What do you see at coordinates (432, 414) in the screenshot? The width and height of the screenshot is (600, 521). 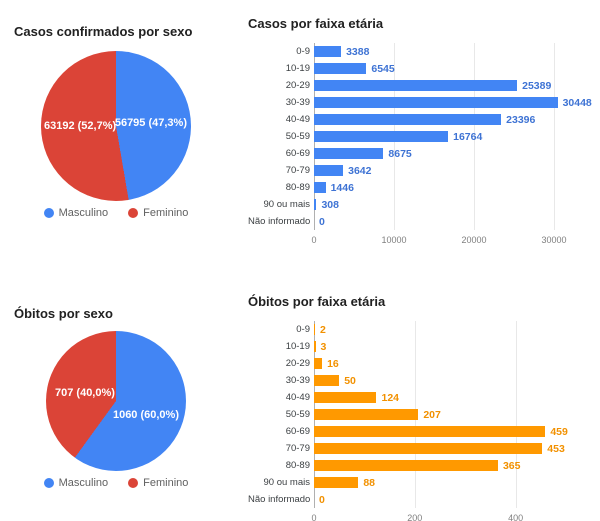 I see `value-label: 207` at bounding box center [432, 414].